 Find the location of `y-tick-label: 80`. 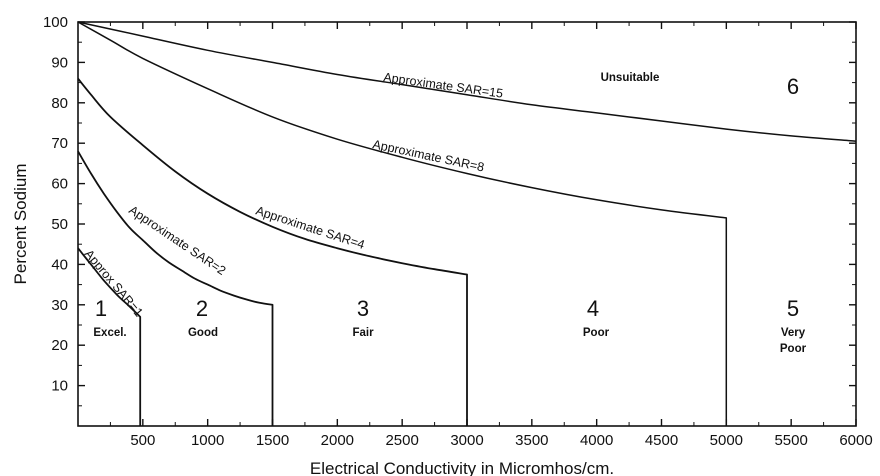

y-tick-label: 80 is located at coordinates (59, 103).